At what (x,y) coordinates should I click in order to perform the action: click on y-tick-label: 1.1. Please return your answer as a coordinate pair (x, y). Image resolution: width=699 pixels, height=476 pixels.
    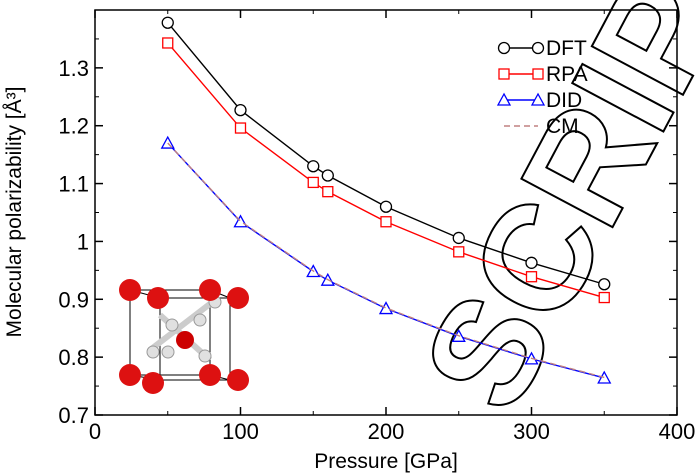
    Looking at the image, I should click on (73, 184).